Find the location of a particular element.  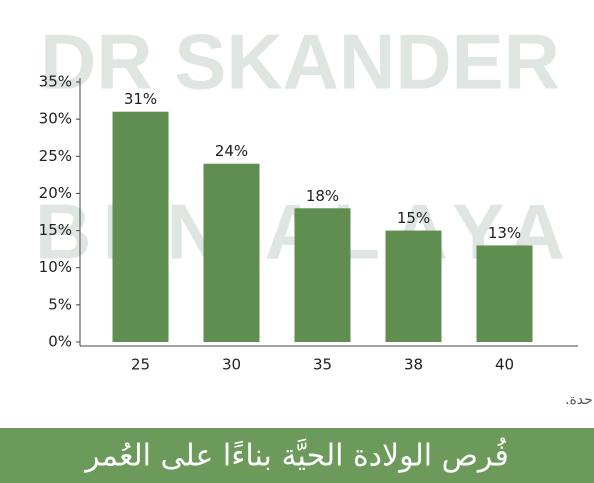

x-tick-label: 40 is located at coordinates (504, 365).